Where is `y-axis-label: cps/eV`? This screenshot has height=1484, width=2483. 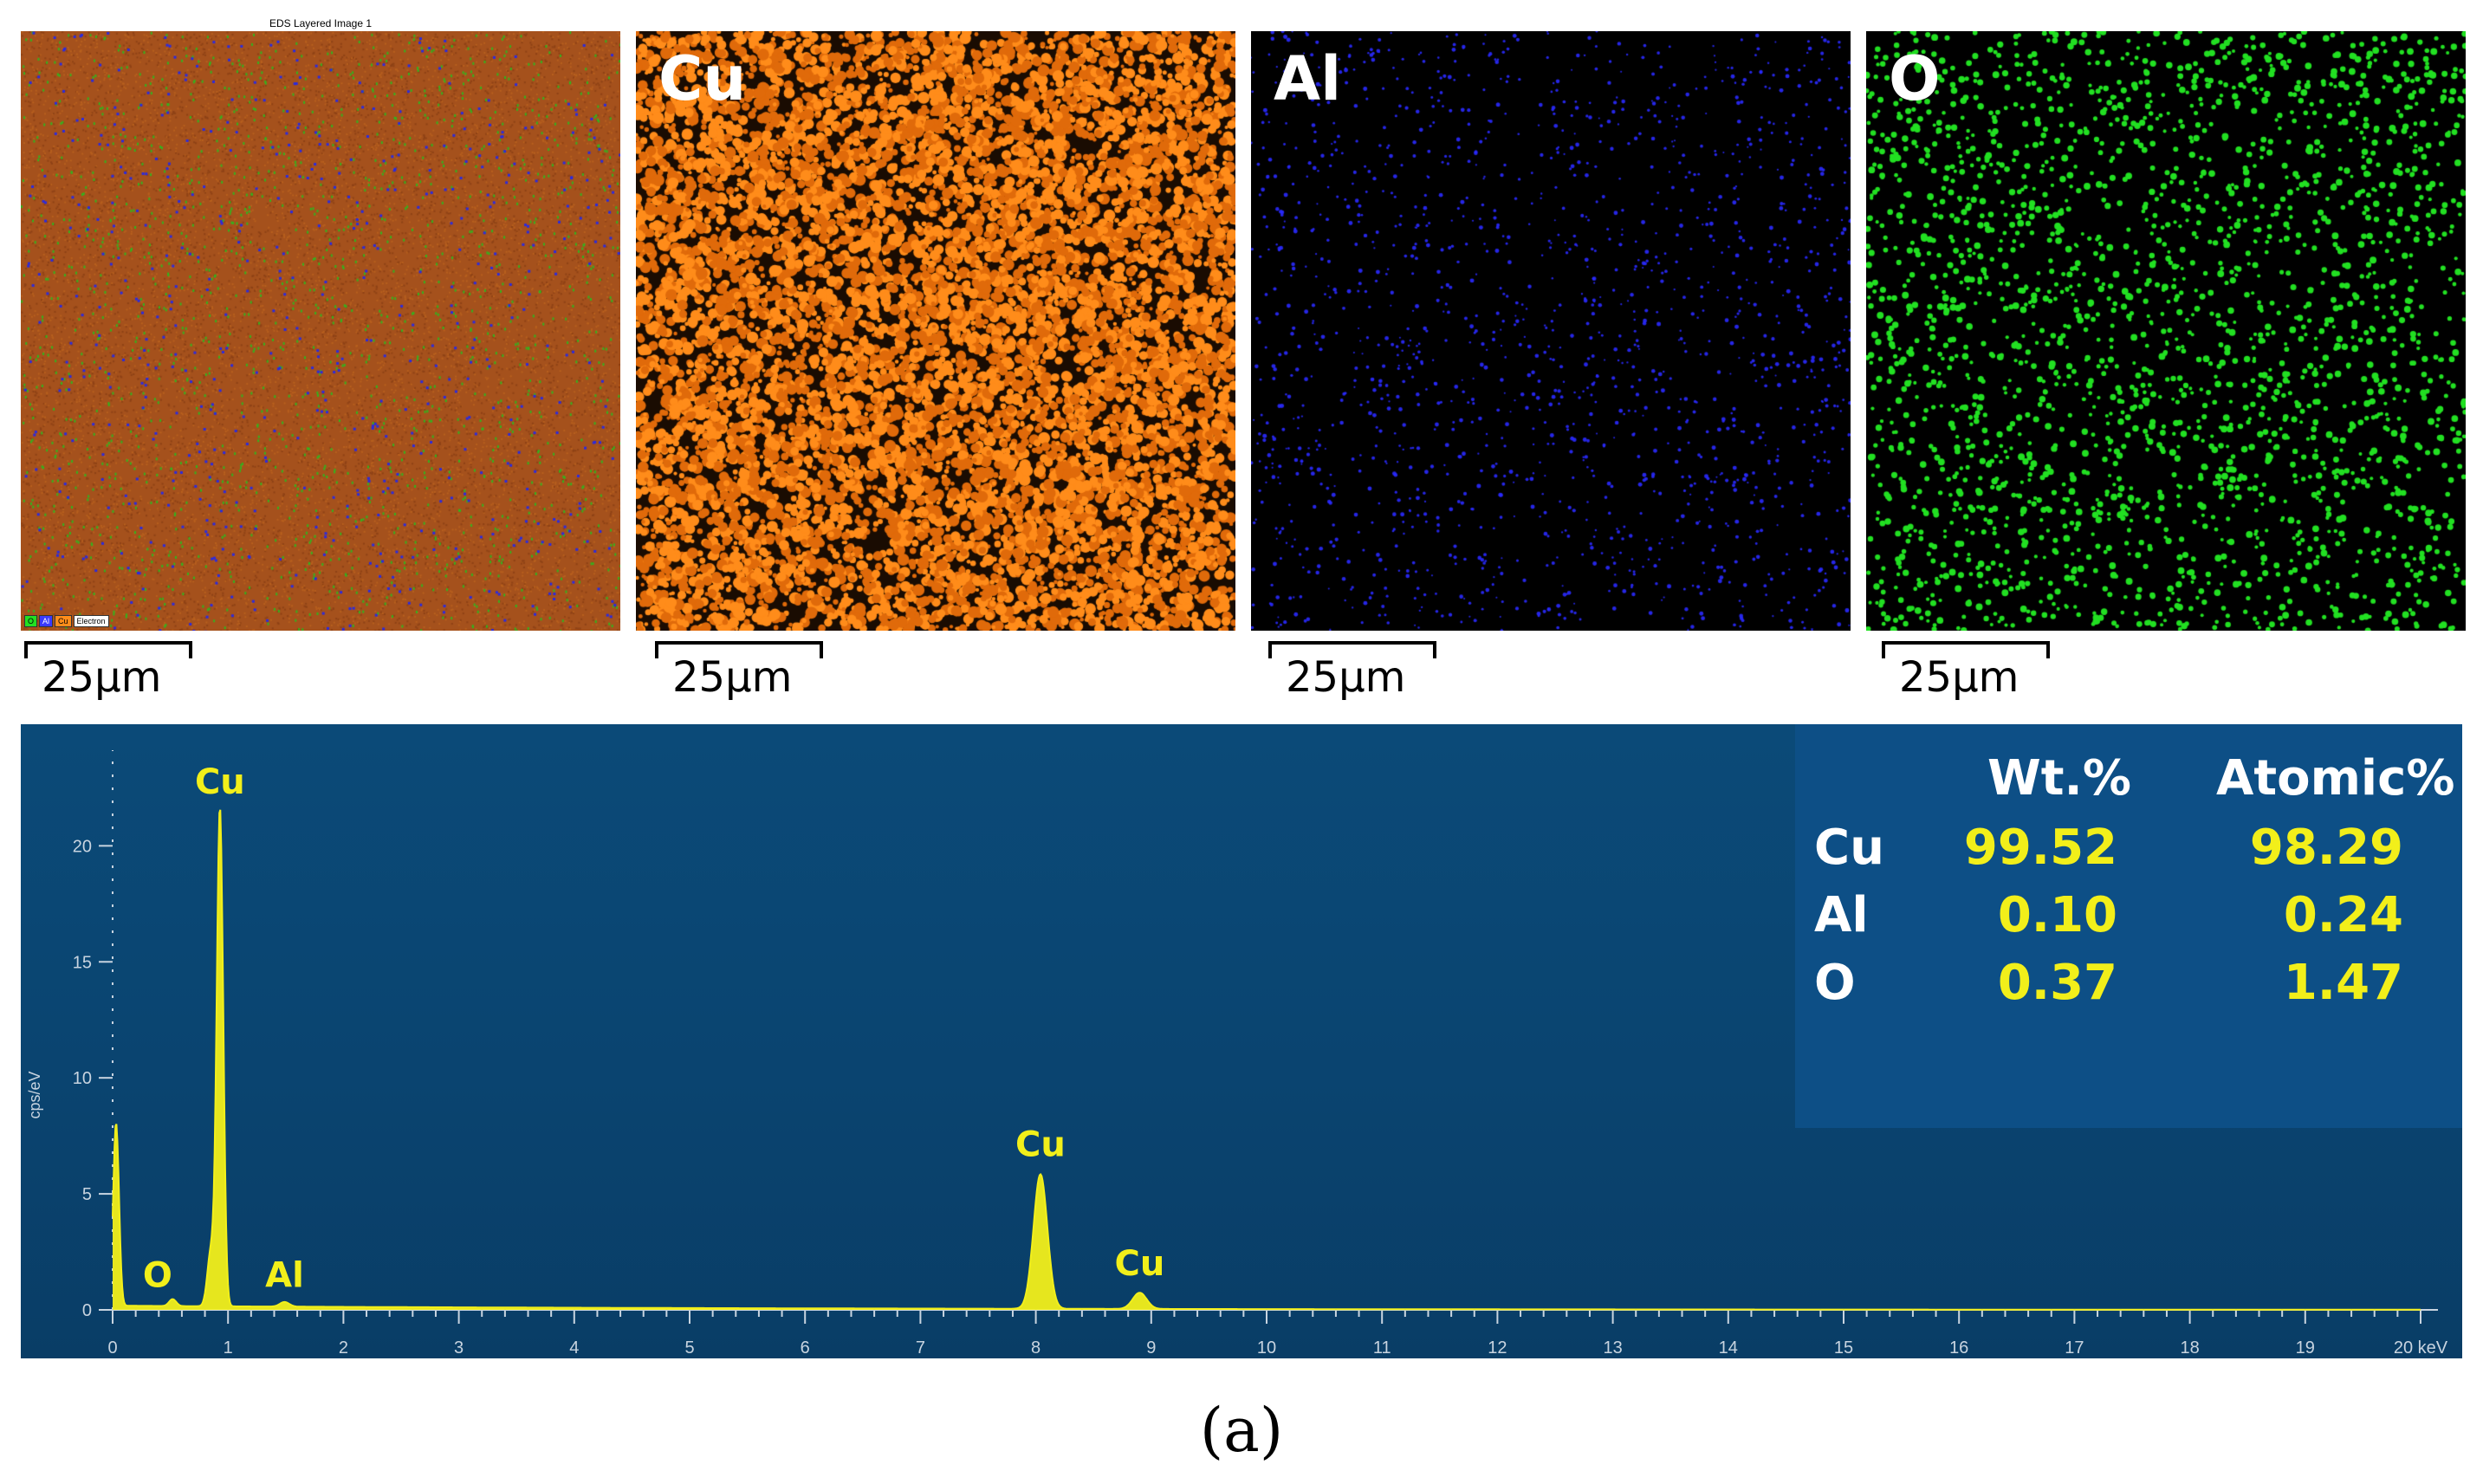 y-axis-label: cps/eV is located at coordinates (34, 1094).